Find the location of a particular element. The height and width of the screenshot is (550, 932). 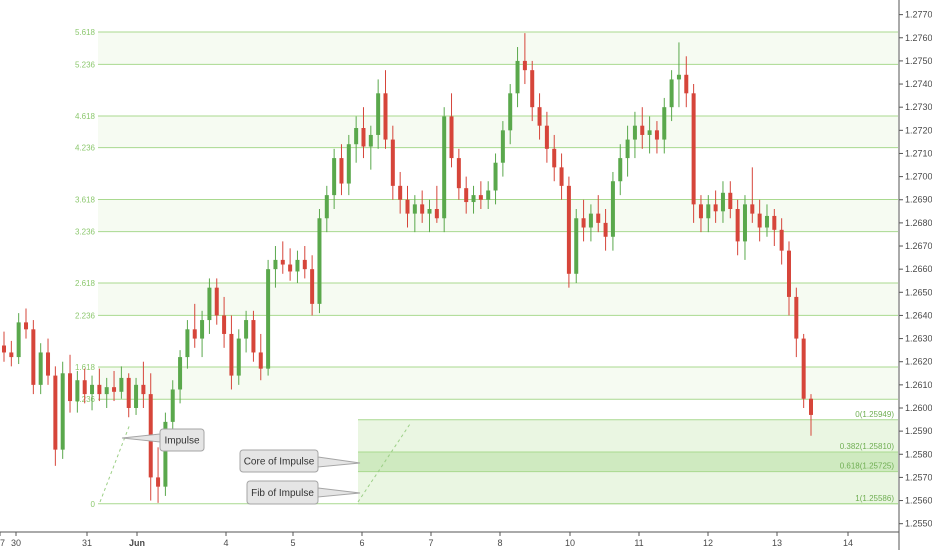

impulse-dashed-line is located at coordinates (115, 463).